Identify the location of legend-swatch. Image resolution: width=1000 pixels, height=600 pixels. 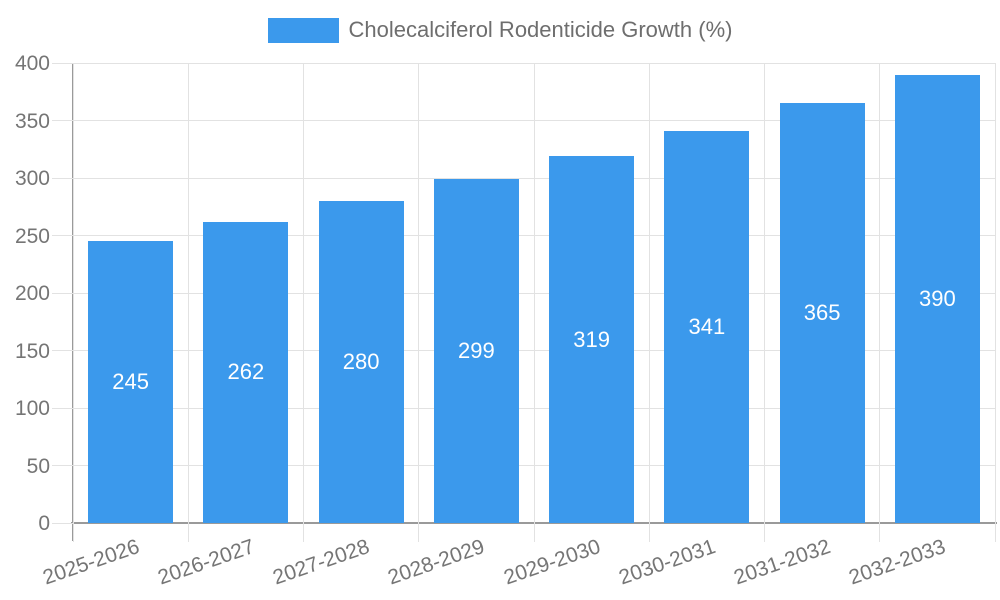
(303, 30).